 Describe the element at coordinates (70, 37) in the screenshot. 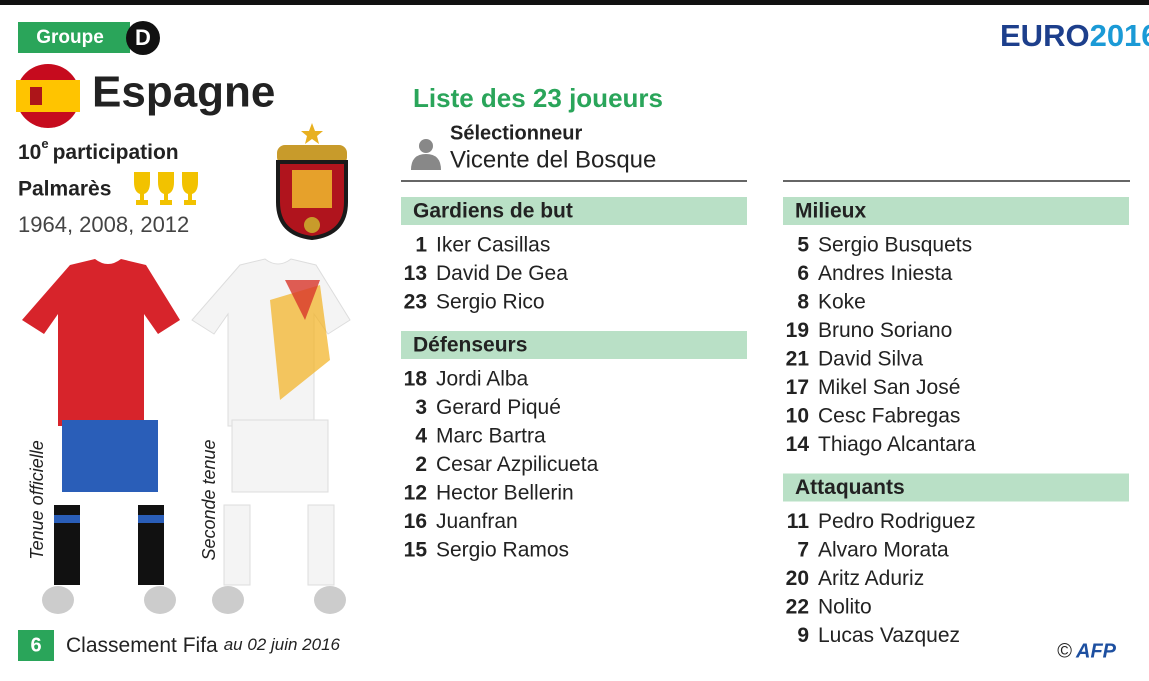

I see `group-label: Groupe` at that location.